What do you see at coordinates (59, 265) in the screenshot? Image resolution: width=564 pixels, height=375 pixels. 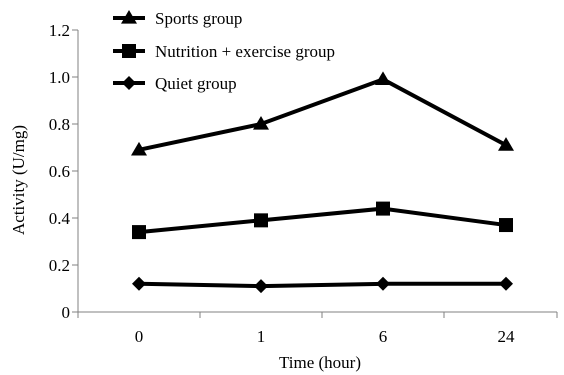 I see `y-tick-label: 0.2` at bounding box center [59, 265].